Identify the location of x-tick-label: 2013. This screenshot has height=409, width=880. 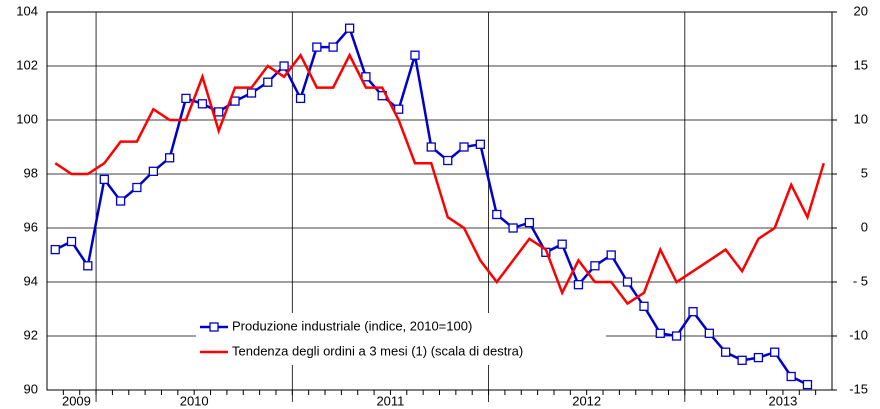
(782, 400).